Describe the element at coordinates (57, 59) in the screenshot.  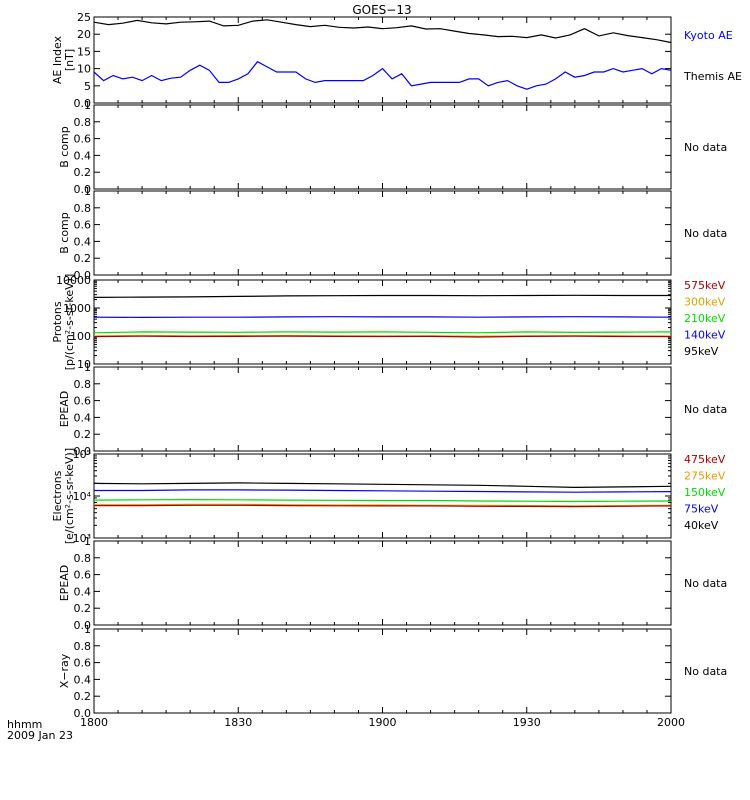
I see `y-axis-label: AE Index` at that location.